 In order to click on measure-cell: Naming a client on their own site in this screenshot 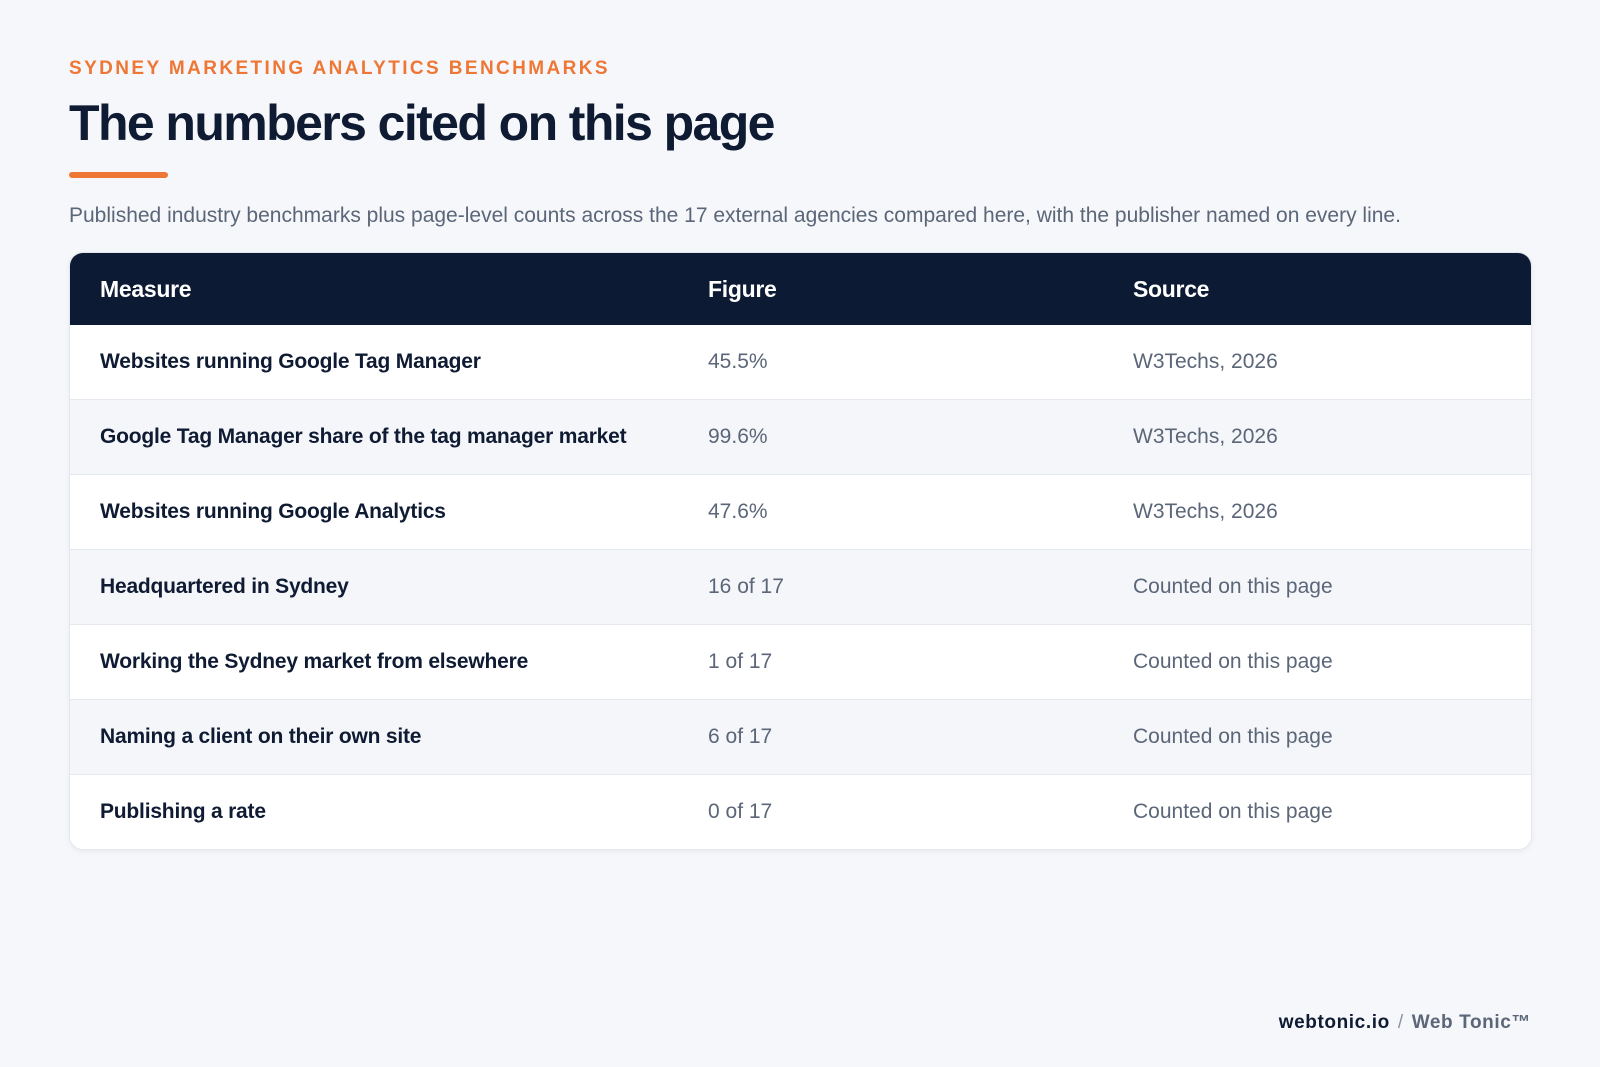, I will do `click(374, 737)`.